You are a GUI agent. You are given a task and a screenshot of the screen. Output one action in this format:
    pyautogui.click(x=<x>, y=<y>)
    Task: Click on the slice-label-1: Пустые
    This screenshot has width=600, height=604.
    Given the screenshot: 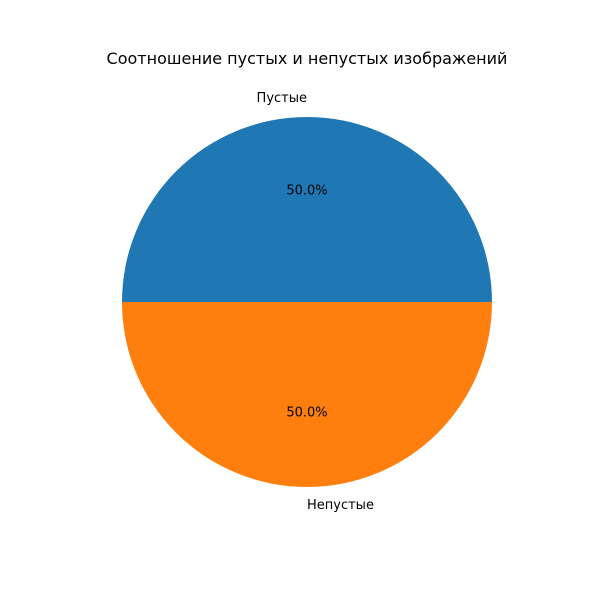 What is the action you would take?
    pyautogui.click(x=282, y=98)
    